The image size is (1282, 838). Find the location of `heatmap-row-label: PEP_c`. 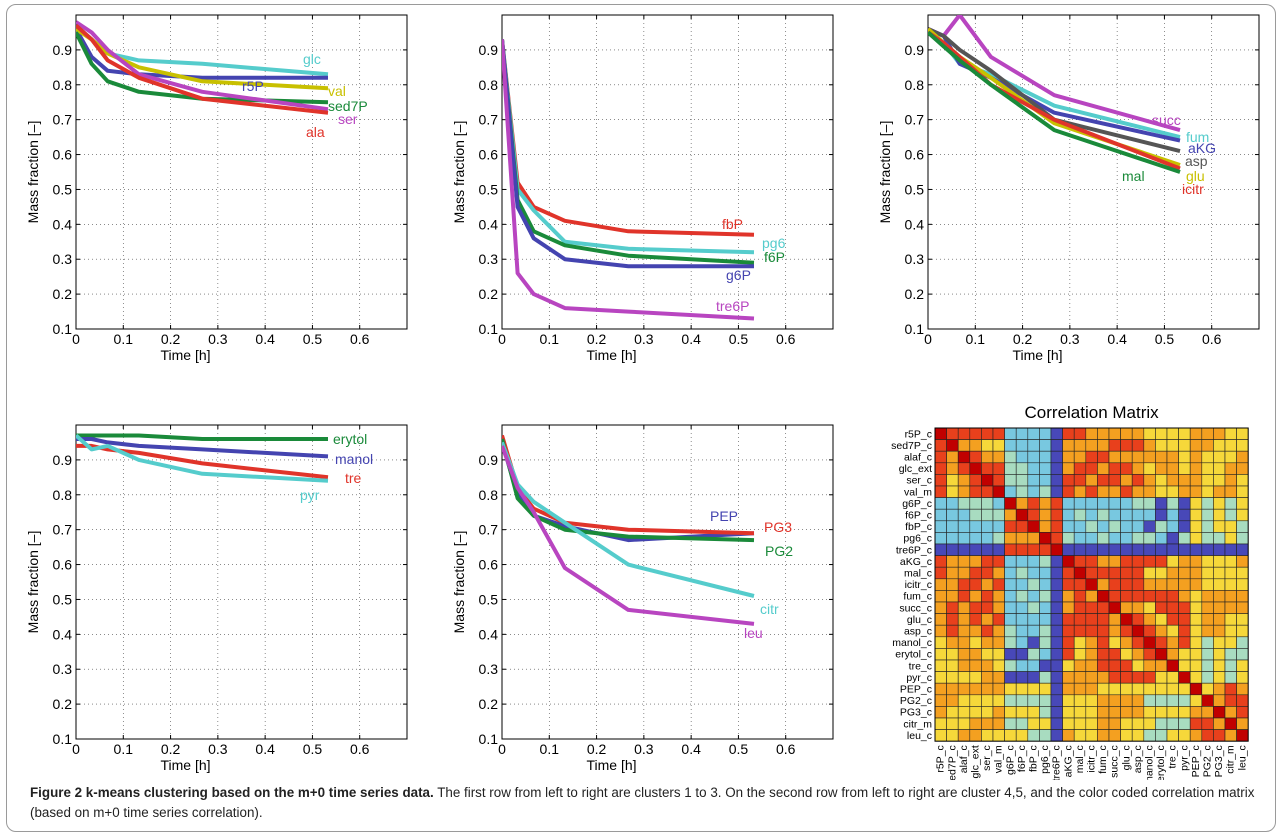

heatmap-row-label: PEP_c is located at coordinates (916, 689).